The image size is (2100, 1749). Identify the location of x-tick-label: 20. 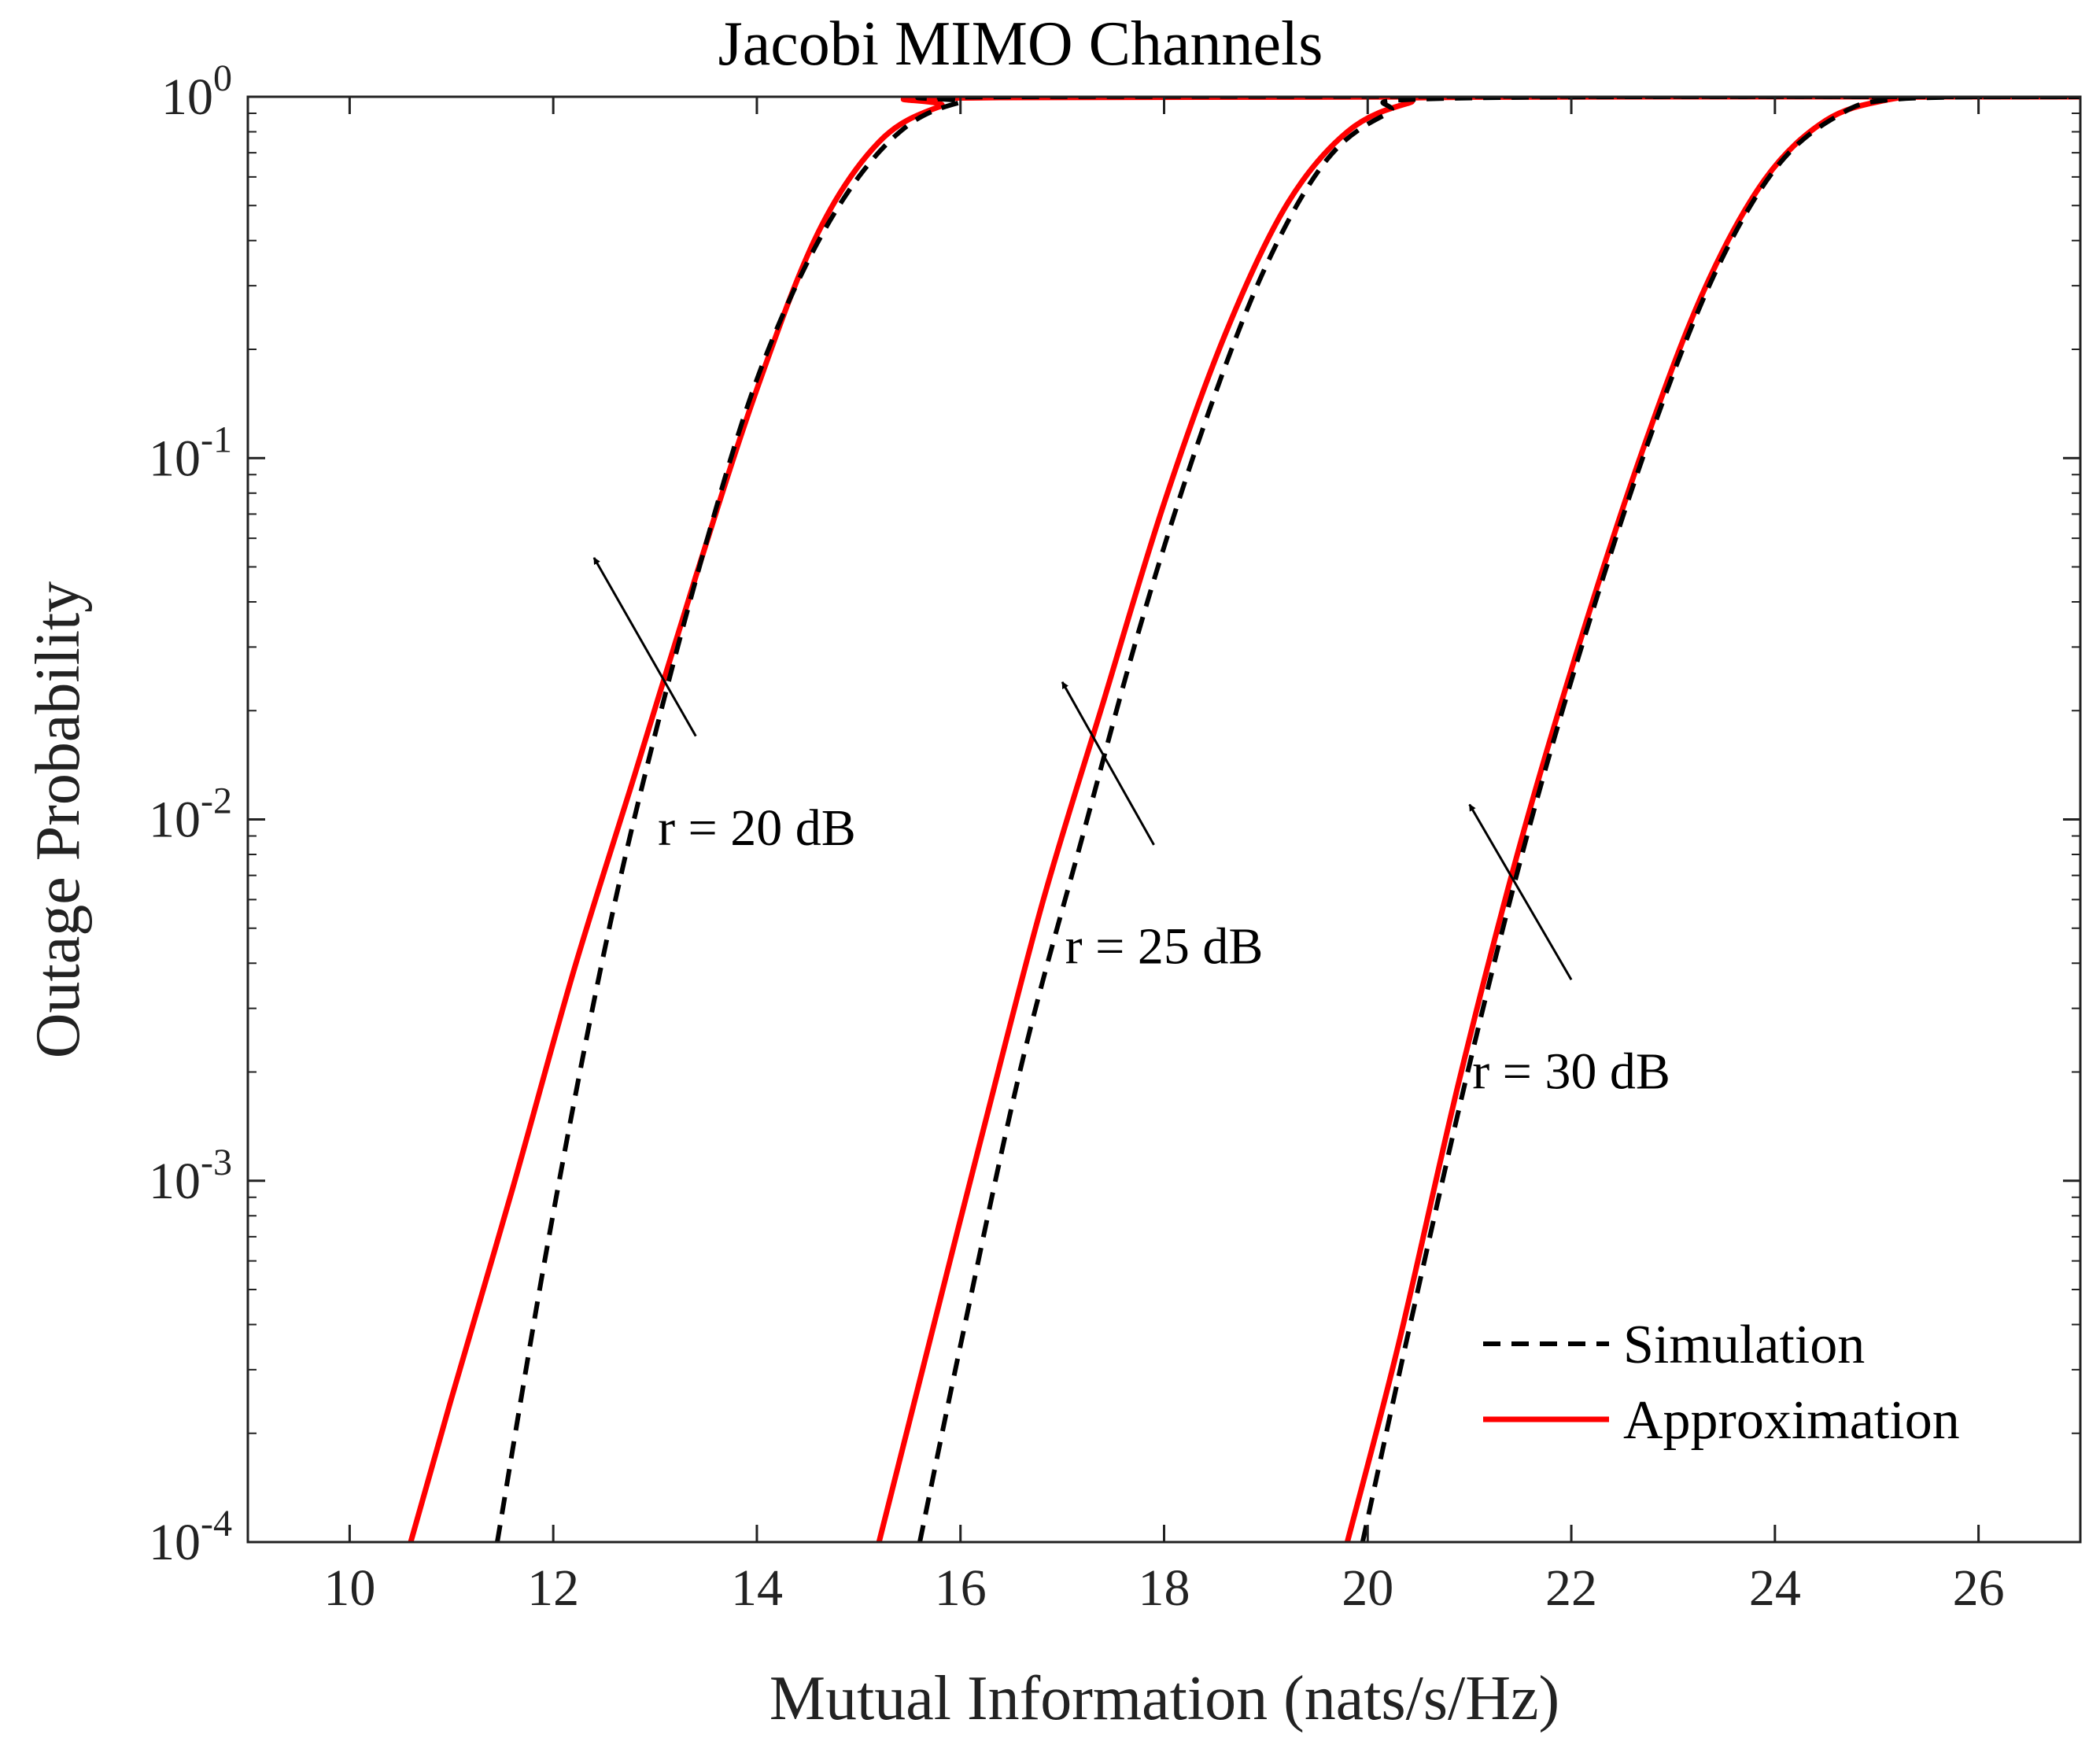
(1367, 1588).